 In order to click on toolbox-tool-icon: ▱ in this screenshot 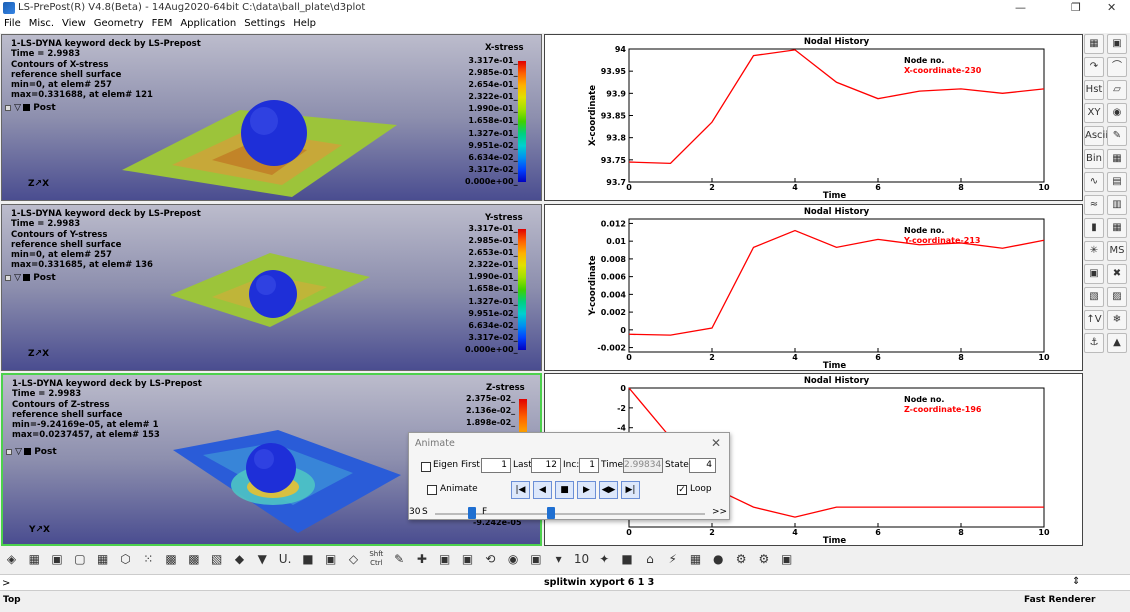, I will do `click(1117, 90)`.